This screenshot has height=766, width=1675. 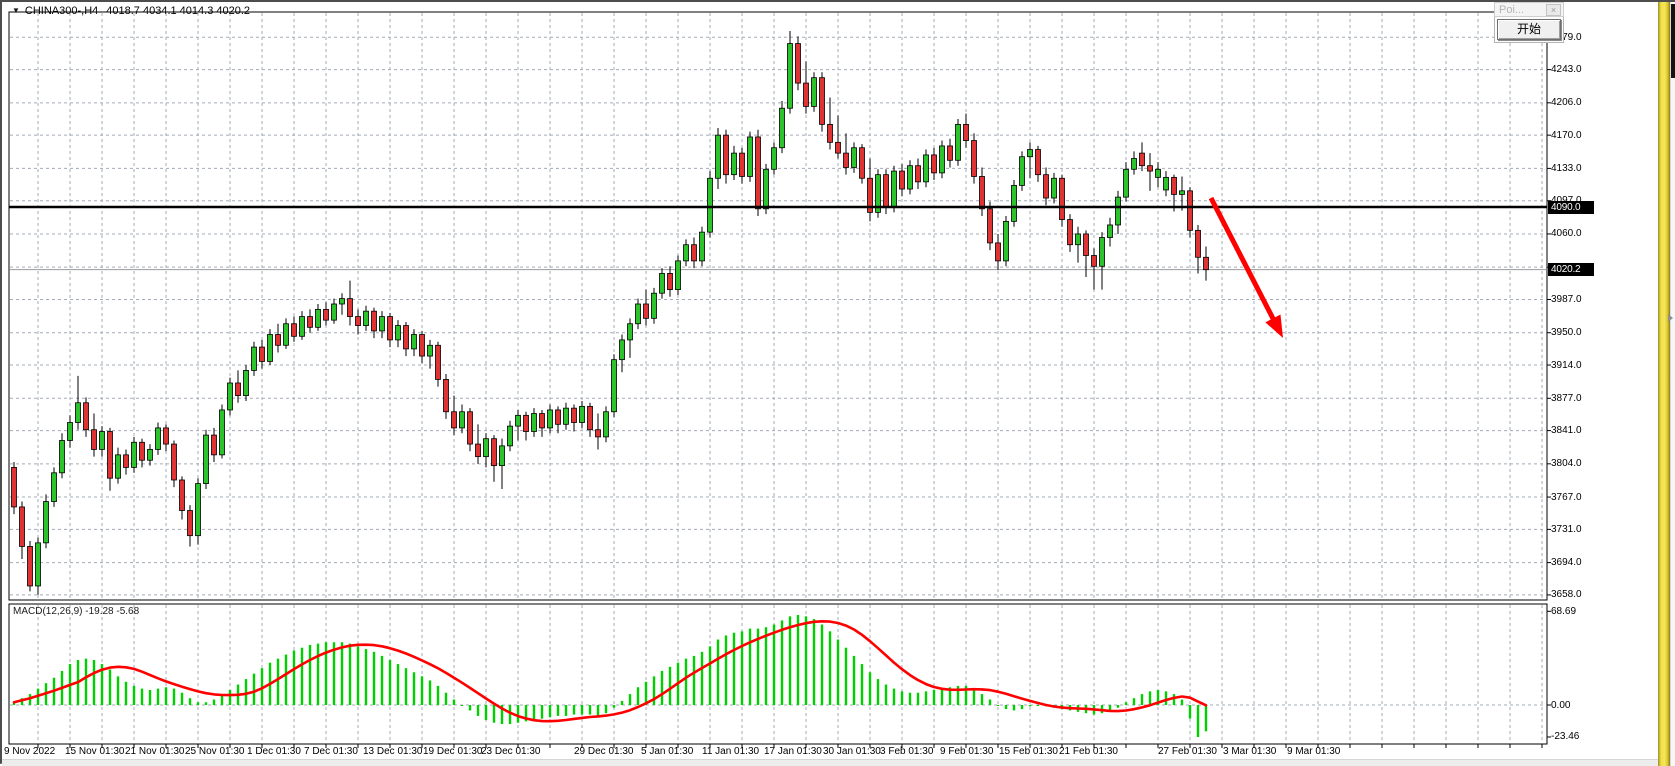 What do you see at coordinates (1670, 318) in the screenshot?
I see `panel-collapse-arrow-icon` at bounding box center [1670, 318].